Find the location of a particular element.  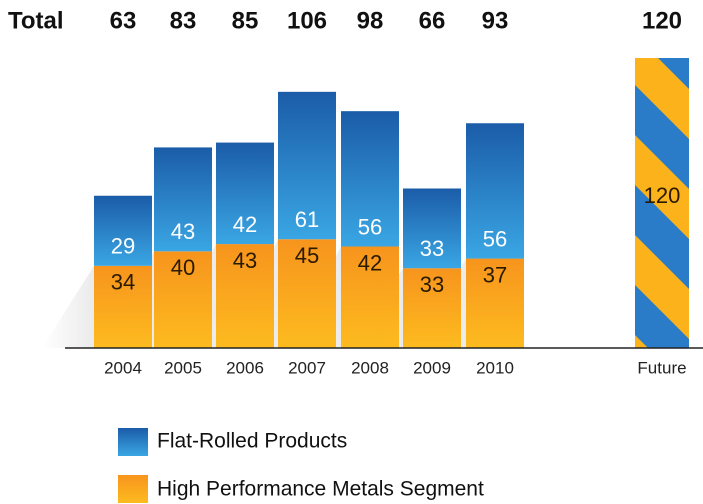

total-value: 66 is located at coordinates (432, 20).